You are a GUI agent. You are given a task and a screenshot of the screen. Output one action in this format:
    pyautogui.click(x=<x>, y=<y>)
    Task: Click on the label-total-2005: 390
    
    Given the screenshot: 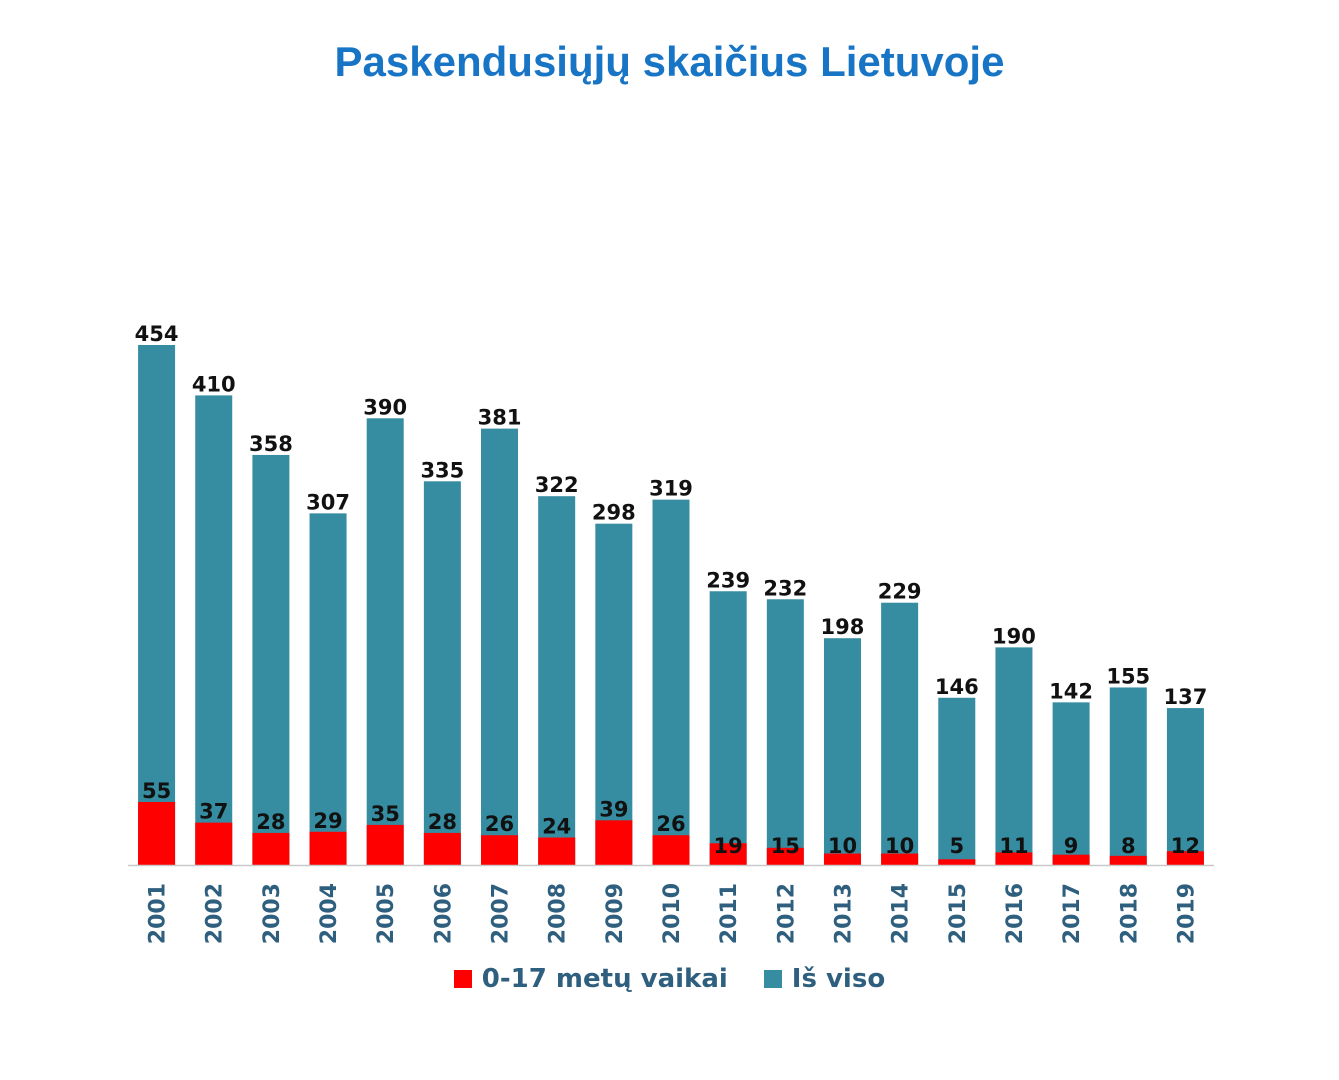 What is the action you would take?
    pyautogui.click(x=385, y=407)
    